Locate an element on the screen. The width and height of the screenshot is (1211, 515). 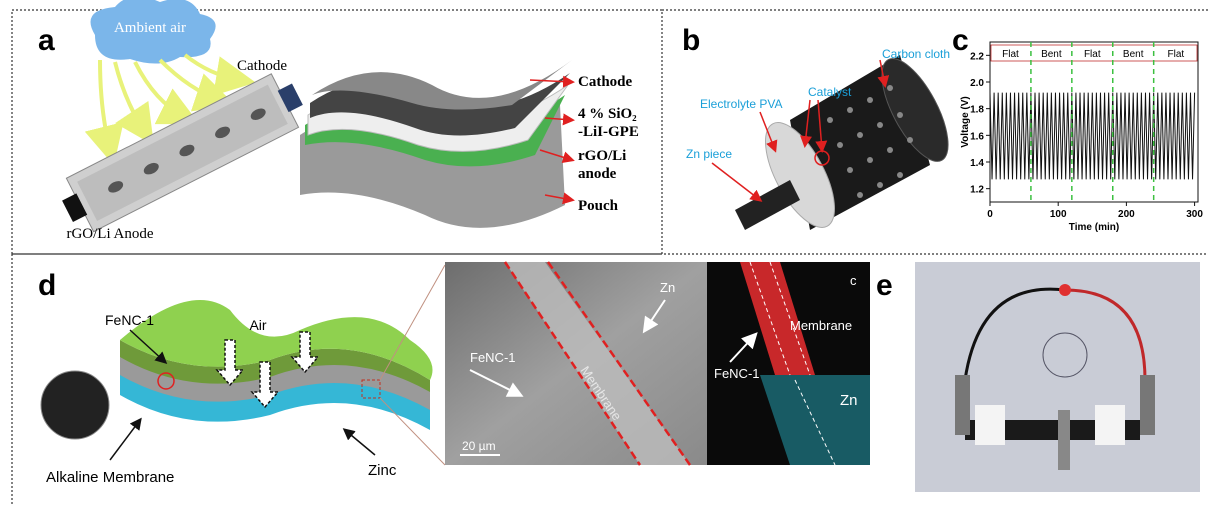
map-label: c is located at coordinates (853, 280).